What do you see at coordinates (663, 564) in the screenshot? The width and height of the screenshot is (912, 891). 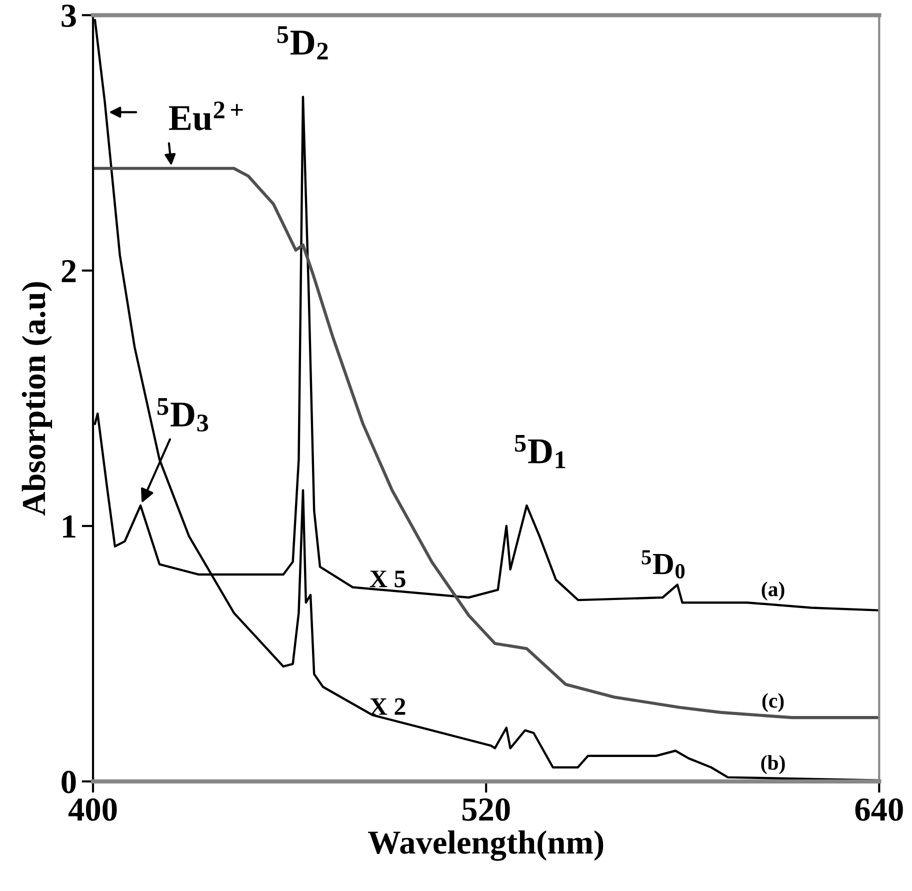 I see `annotation: $^{5}$D$_{0}$` at bounding box center [663, 564].